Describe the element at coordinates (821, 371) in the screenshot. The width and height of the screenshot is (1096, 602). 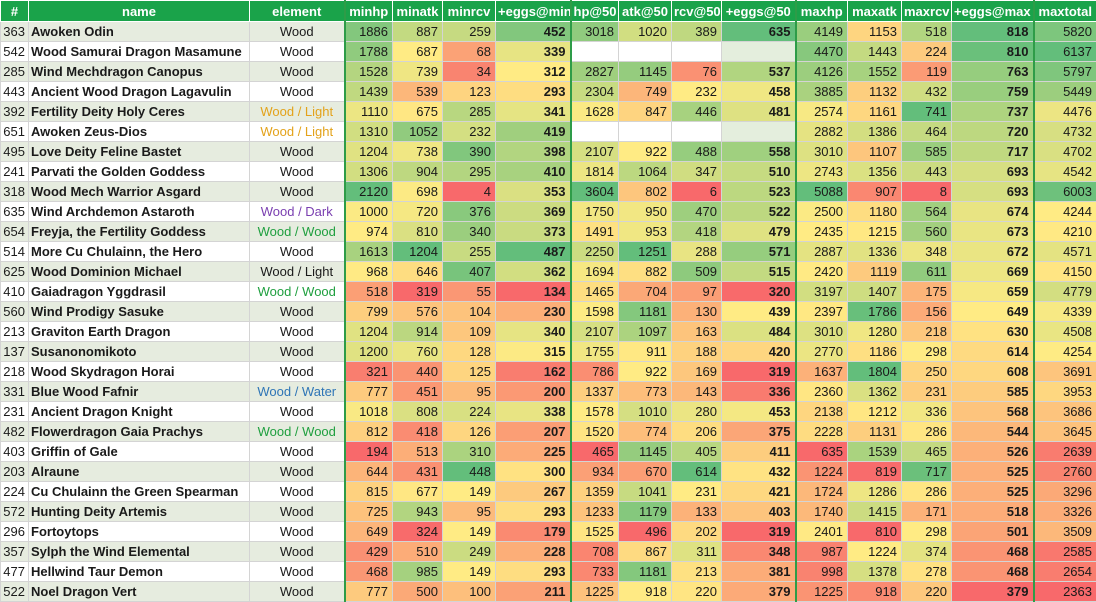
I see `maxhp-cell: 1637` at that location.